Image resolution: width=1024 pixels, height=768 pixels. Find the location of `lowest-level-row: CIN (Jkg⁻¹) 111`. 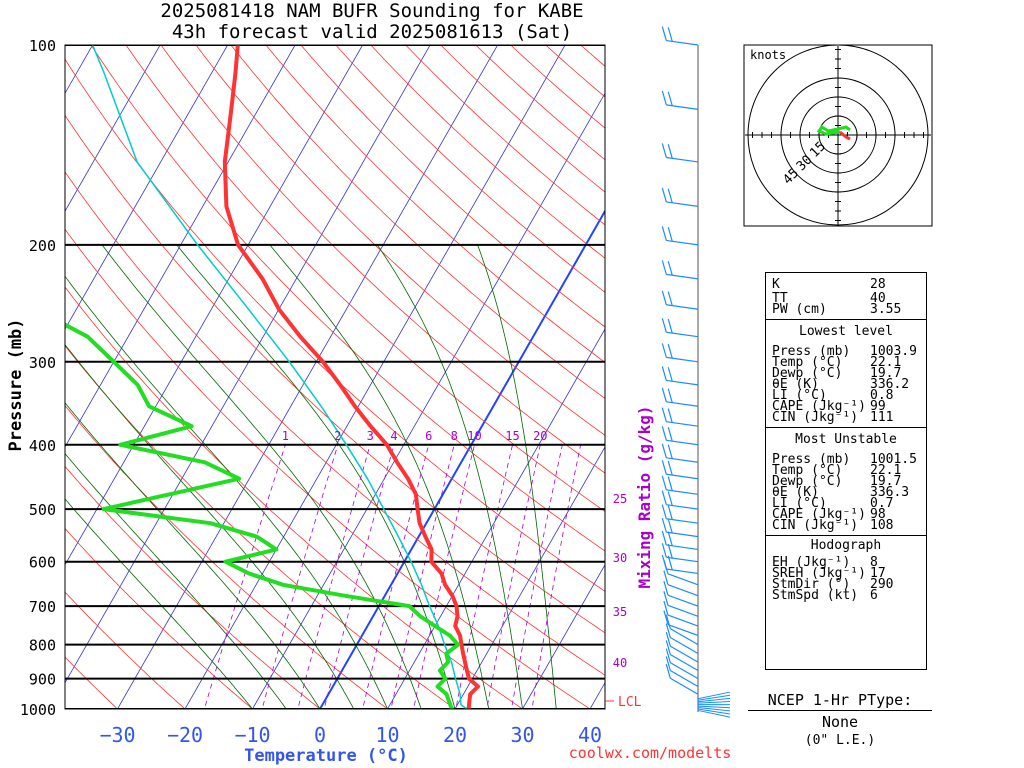

lowest-level-row: CIN (Jkg⁻¹) 111 is located at coordinates (849, 417).